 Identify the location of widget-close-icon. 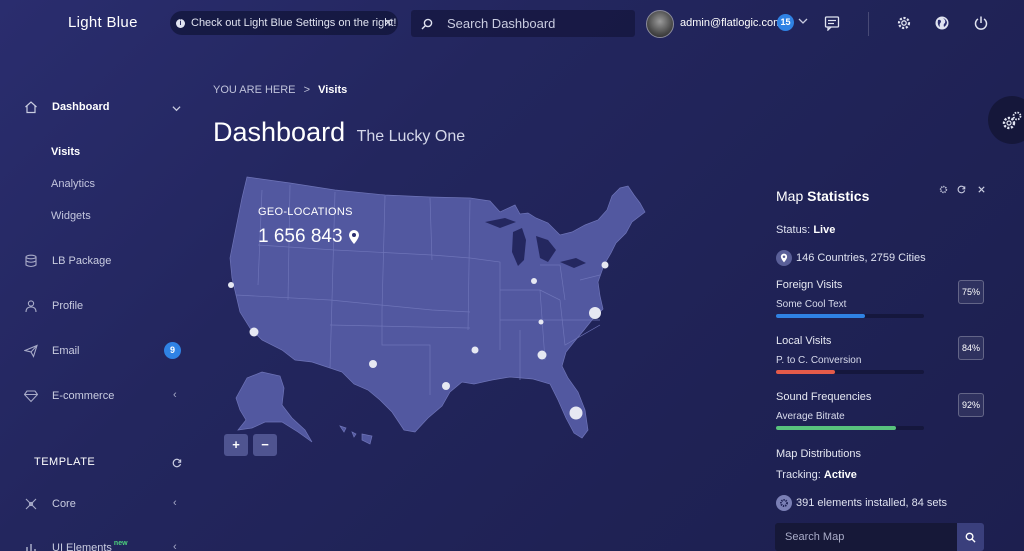
(981, 189).